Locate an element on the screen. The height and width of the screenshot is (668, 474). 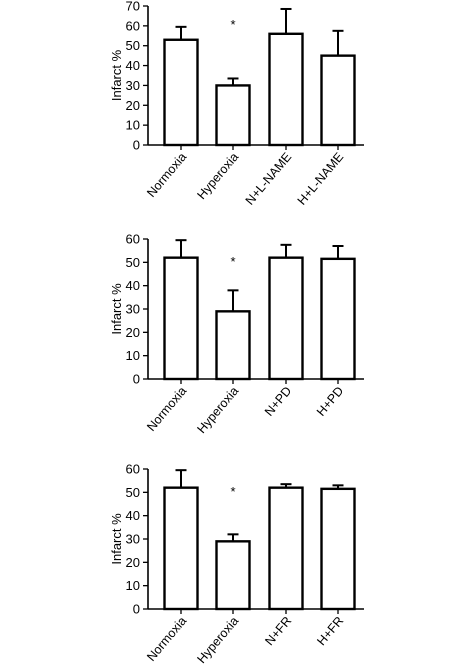
x-tick-label: N+L-NAME is located at coordinates (269, 179).